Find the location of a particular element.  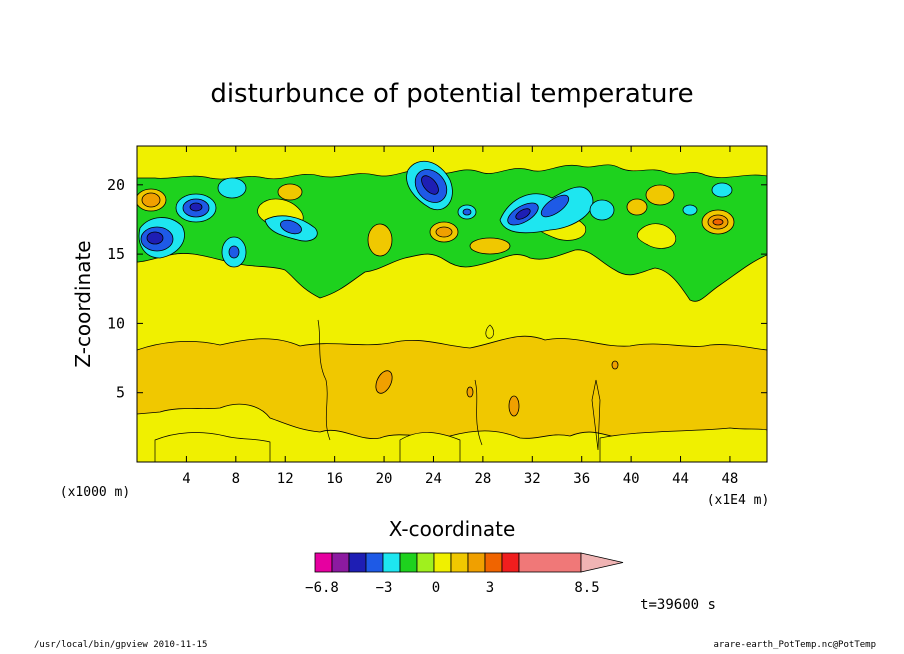

chart-title: disturbunce of potential temperature is located at coordinates (451, 94).